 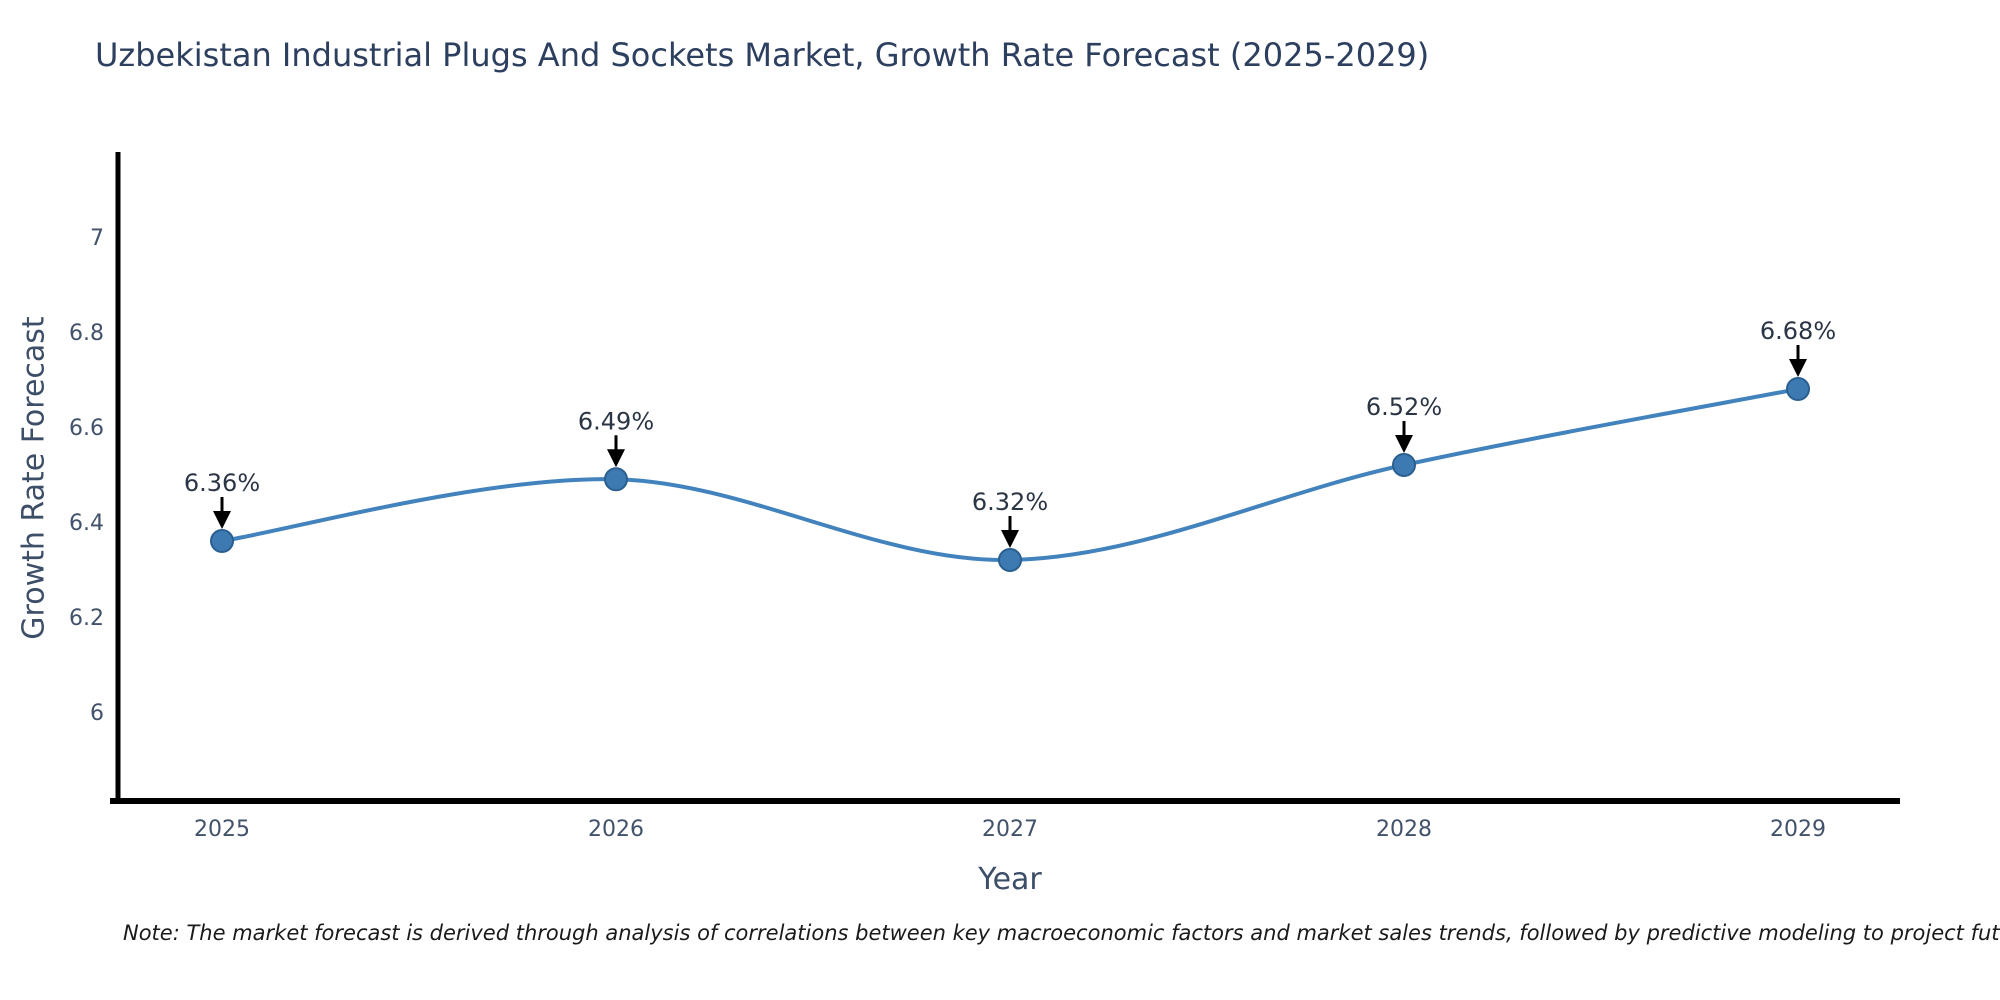 I want to click on y-tick-label: 6.2, so click(x=86, y=618).